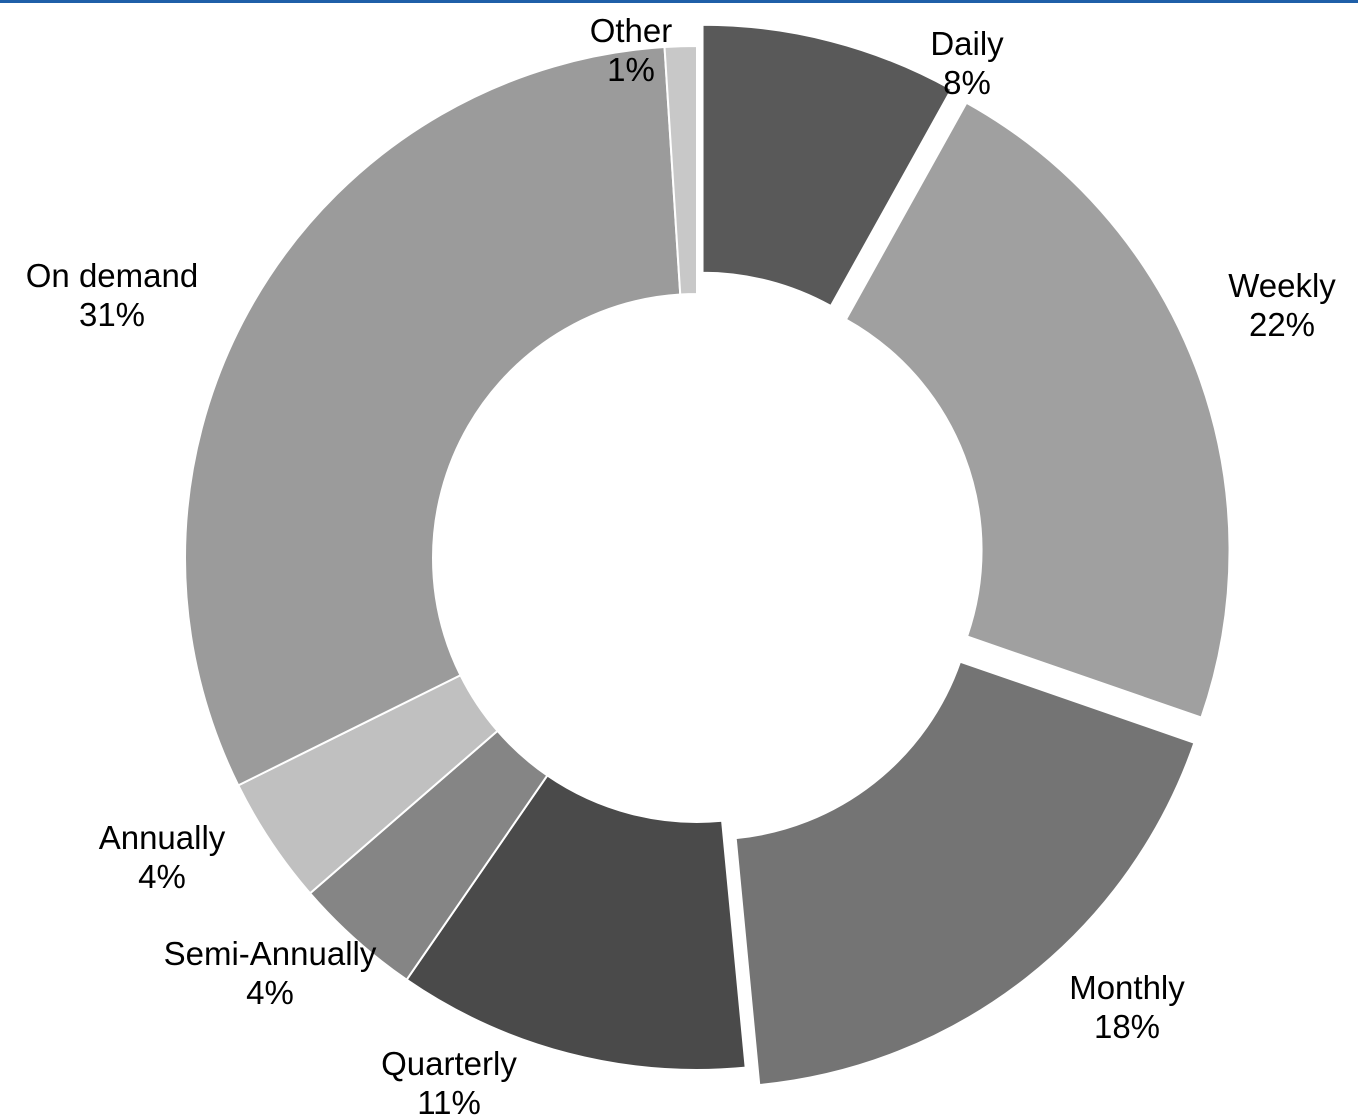  Describe the element at coordinates (827, 165) in the screenshot. I see `slice-daily` at that location.